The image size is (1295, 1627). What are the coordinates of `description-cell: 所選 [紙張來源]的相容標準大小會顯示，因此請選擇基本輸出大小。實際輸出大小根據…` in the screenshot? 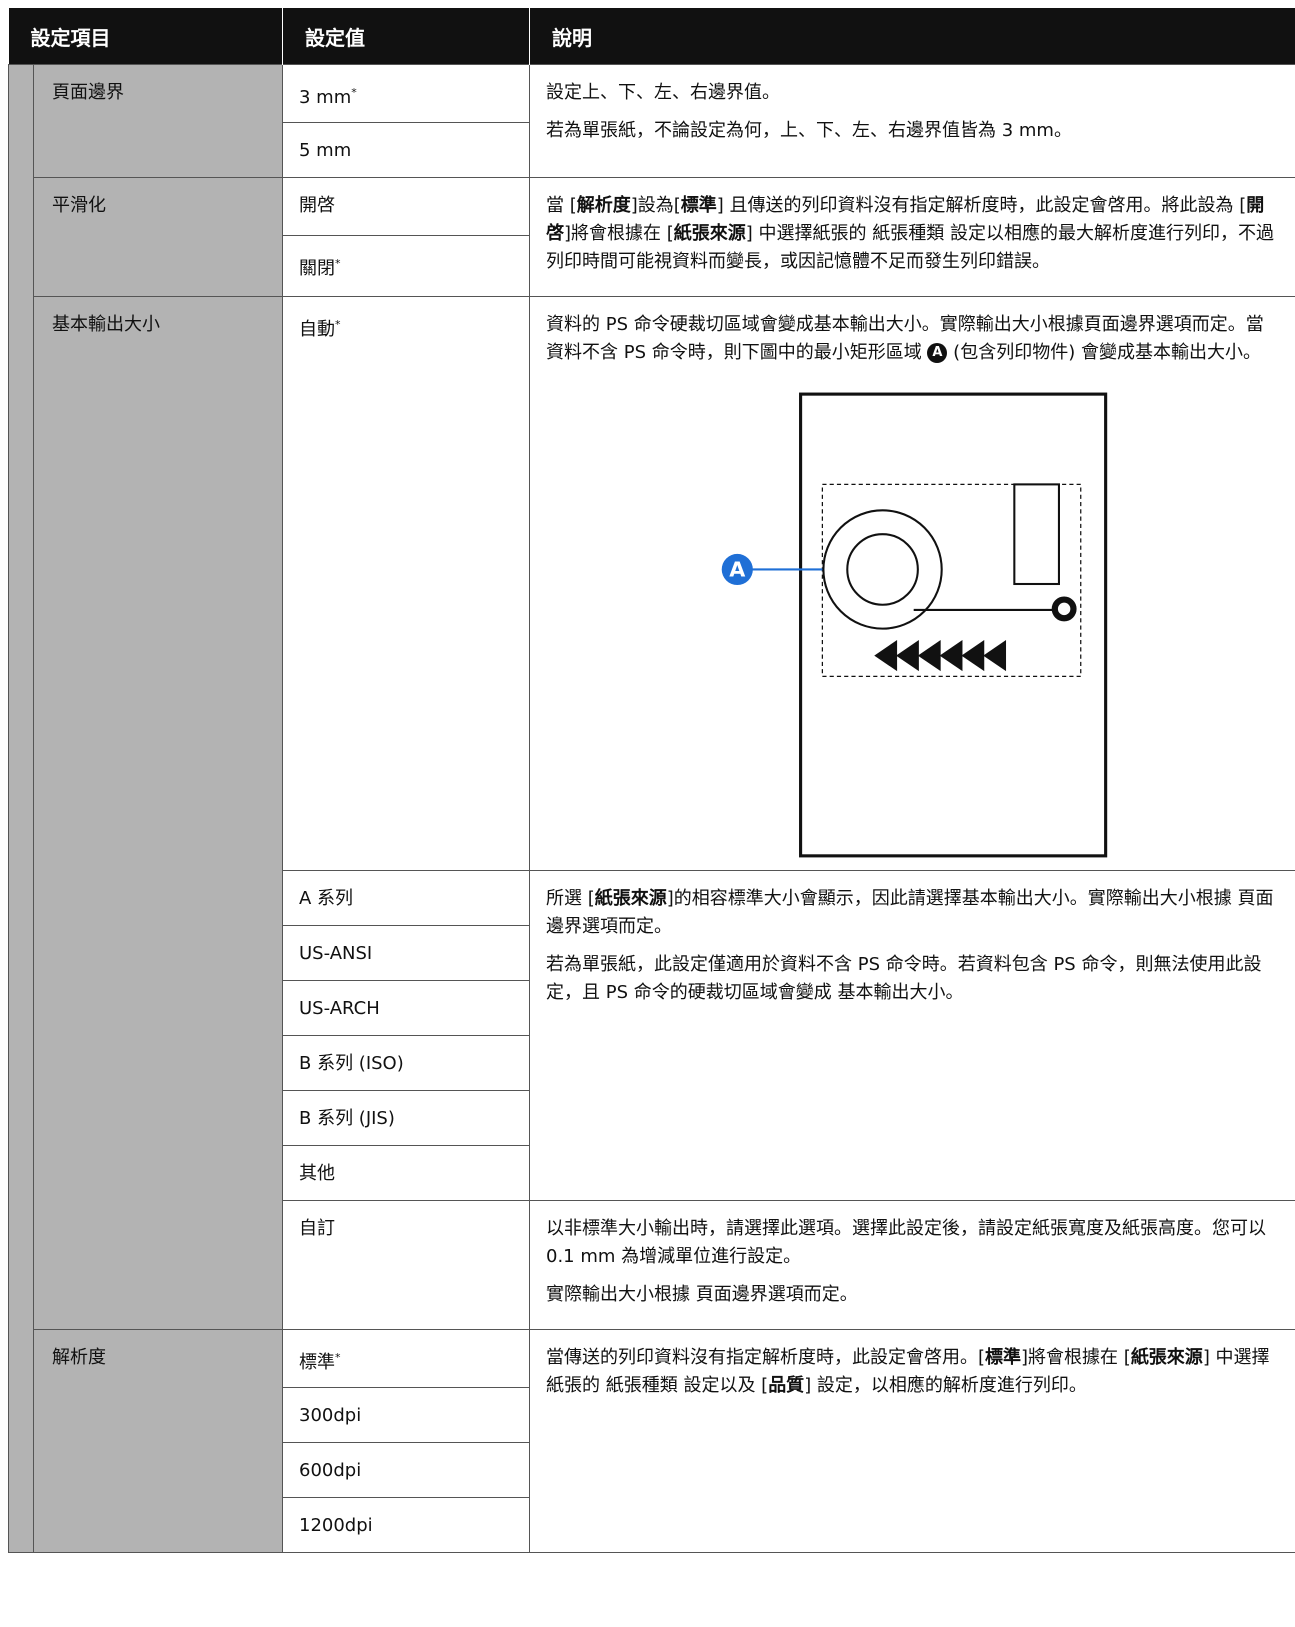 It's located at (912, 1035).